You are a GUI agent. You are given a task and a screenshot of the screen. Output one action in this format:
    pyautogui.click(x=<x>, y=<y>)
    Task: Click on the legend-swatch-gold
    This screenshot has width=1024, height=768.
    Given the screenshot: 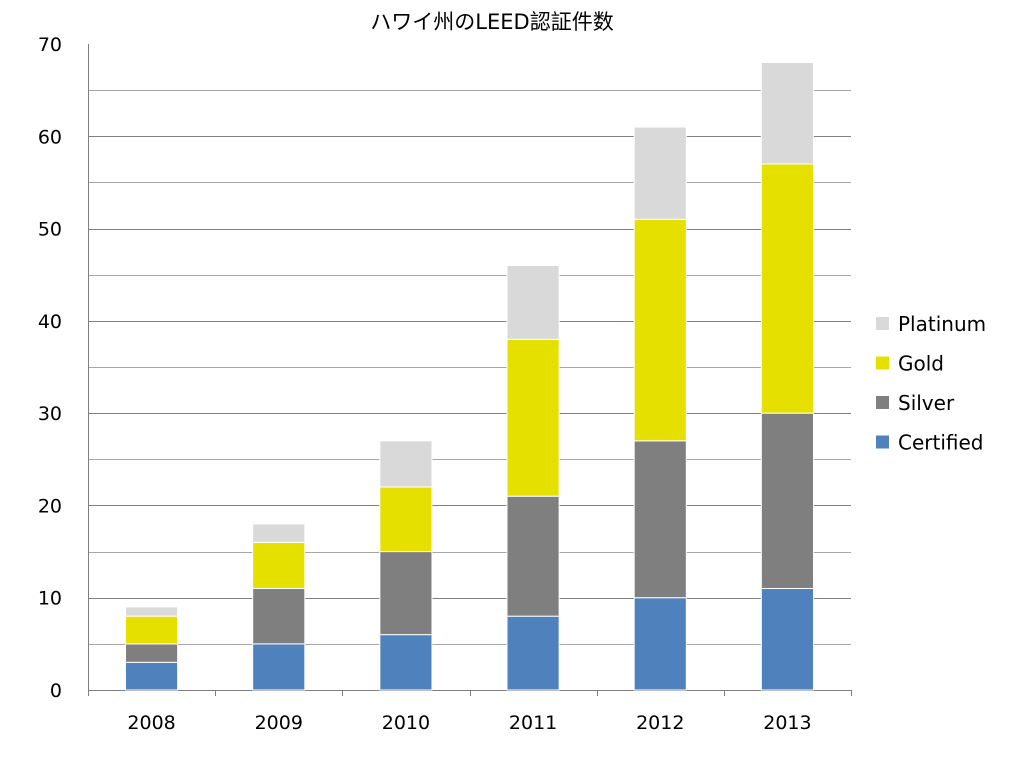 What is the action you would take?
    pyautogui.click(x=882, y=363)
    